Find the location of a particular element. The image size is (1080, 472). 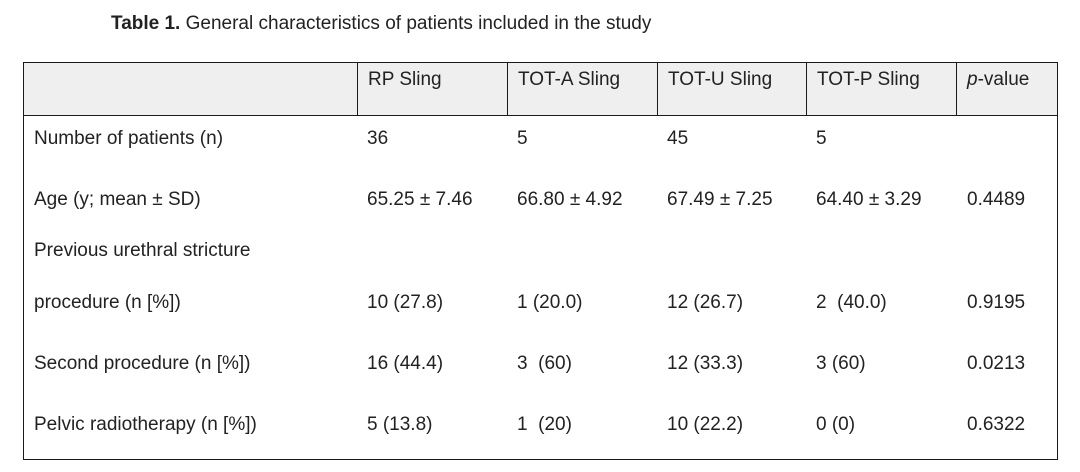

cell-totu-second: 12 (33.3) is located at coordinates (705, 363).